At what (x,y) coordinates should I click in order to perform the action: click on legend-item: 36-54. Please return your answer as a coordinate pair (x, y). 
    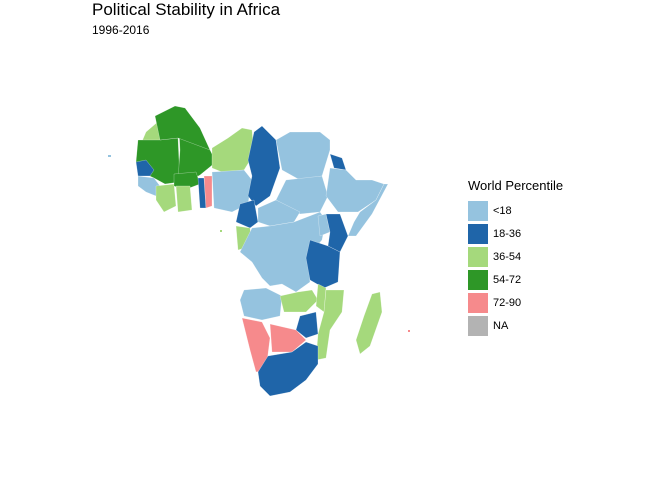
    Looking at the image, I should click on (515, 256).